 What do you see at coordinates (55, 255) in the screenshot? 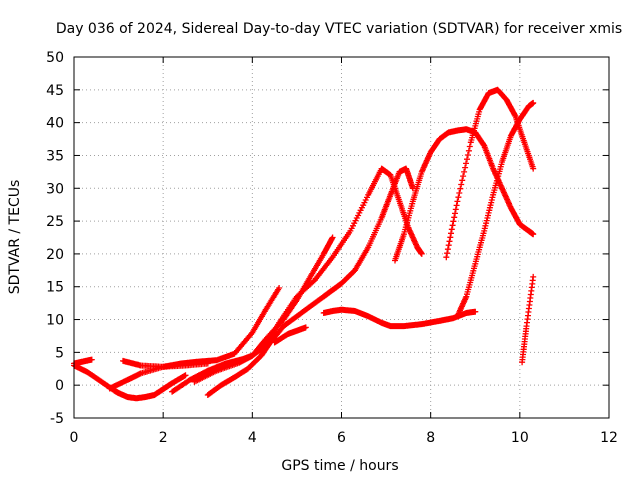
I see `y-tick-label: 20` at bounding box center [55, 255].